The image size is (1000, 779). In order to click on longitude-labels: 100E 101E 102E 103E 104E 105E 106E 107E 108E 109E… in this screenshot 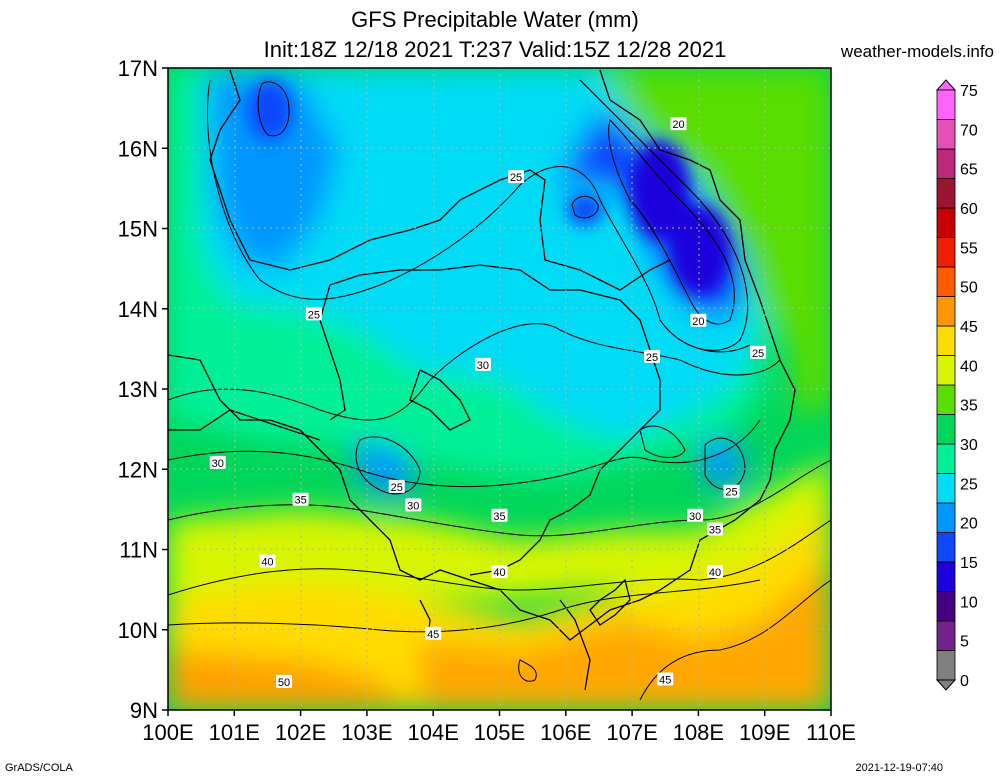, I will do `click(499, 727)`.